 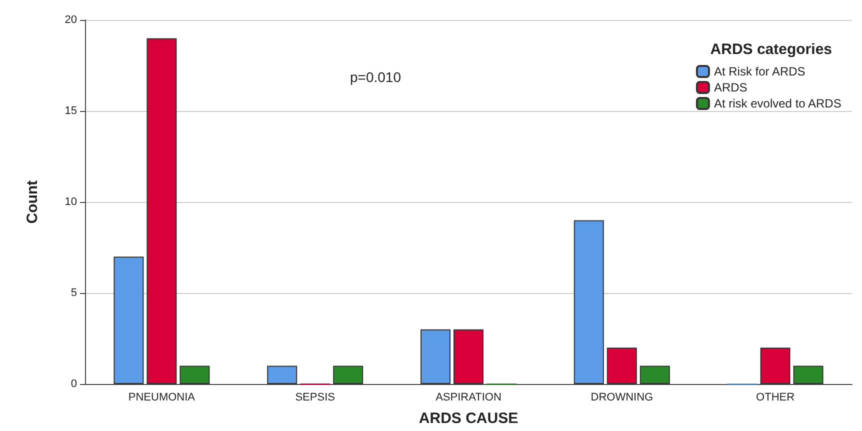 I want to click on y-tick-label: 10, so click(x=70, y=202).